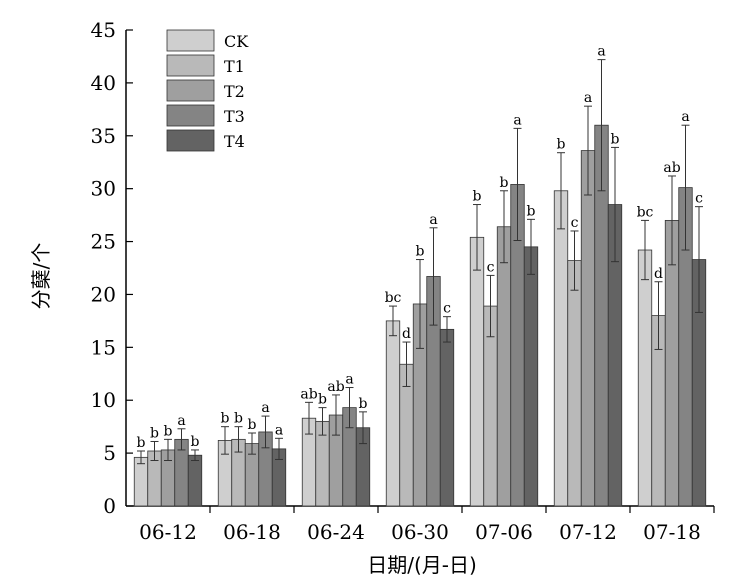 This screenshot has height=580, width=739. I want to click on y-tick-label: 40, so click(103, 83).